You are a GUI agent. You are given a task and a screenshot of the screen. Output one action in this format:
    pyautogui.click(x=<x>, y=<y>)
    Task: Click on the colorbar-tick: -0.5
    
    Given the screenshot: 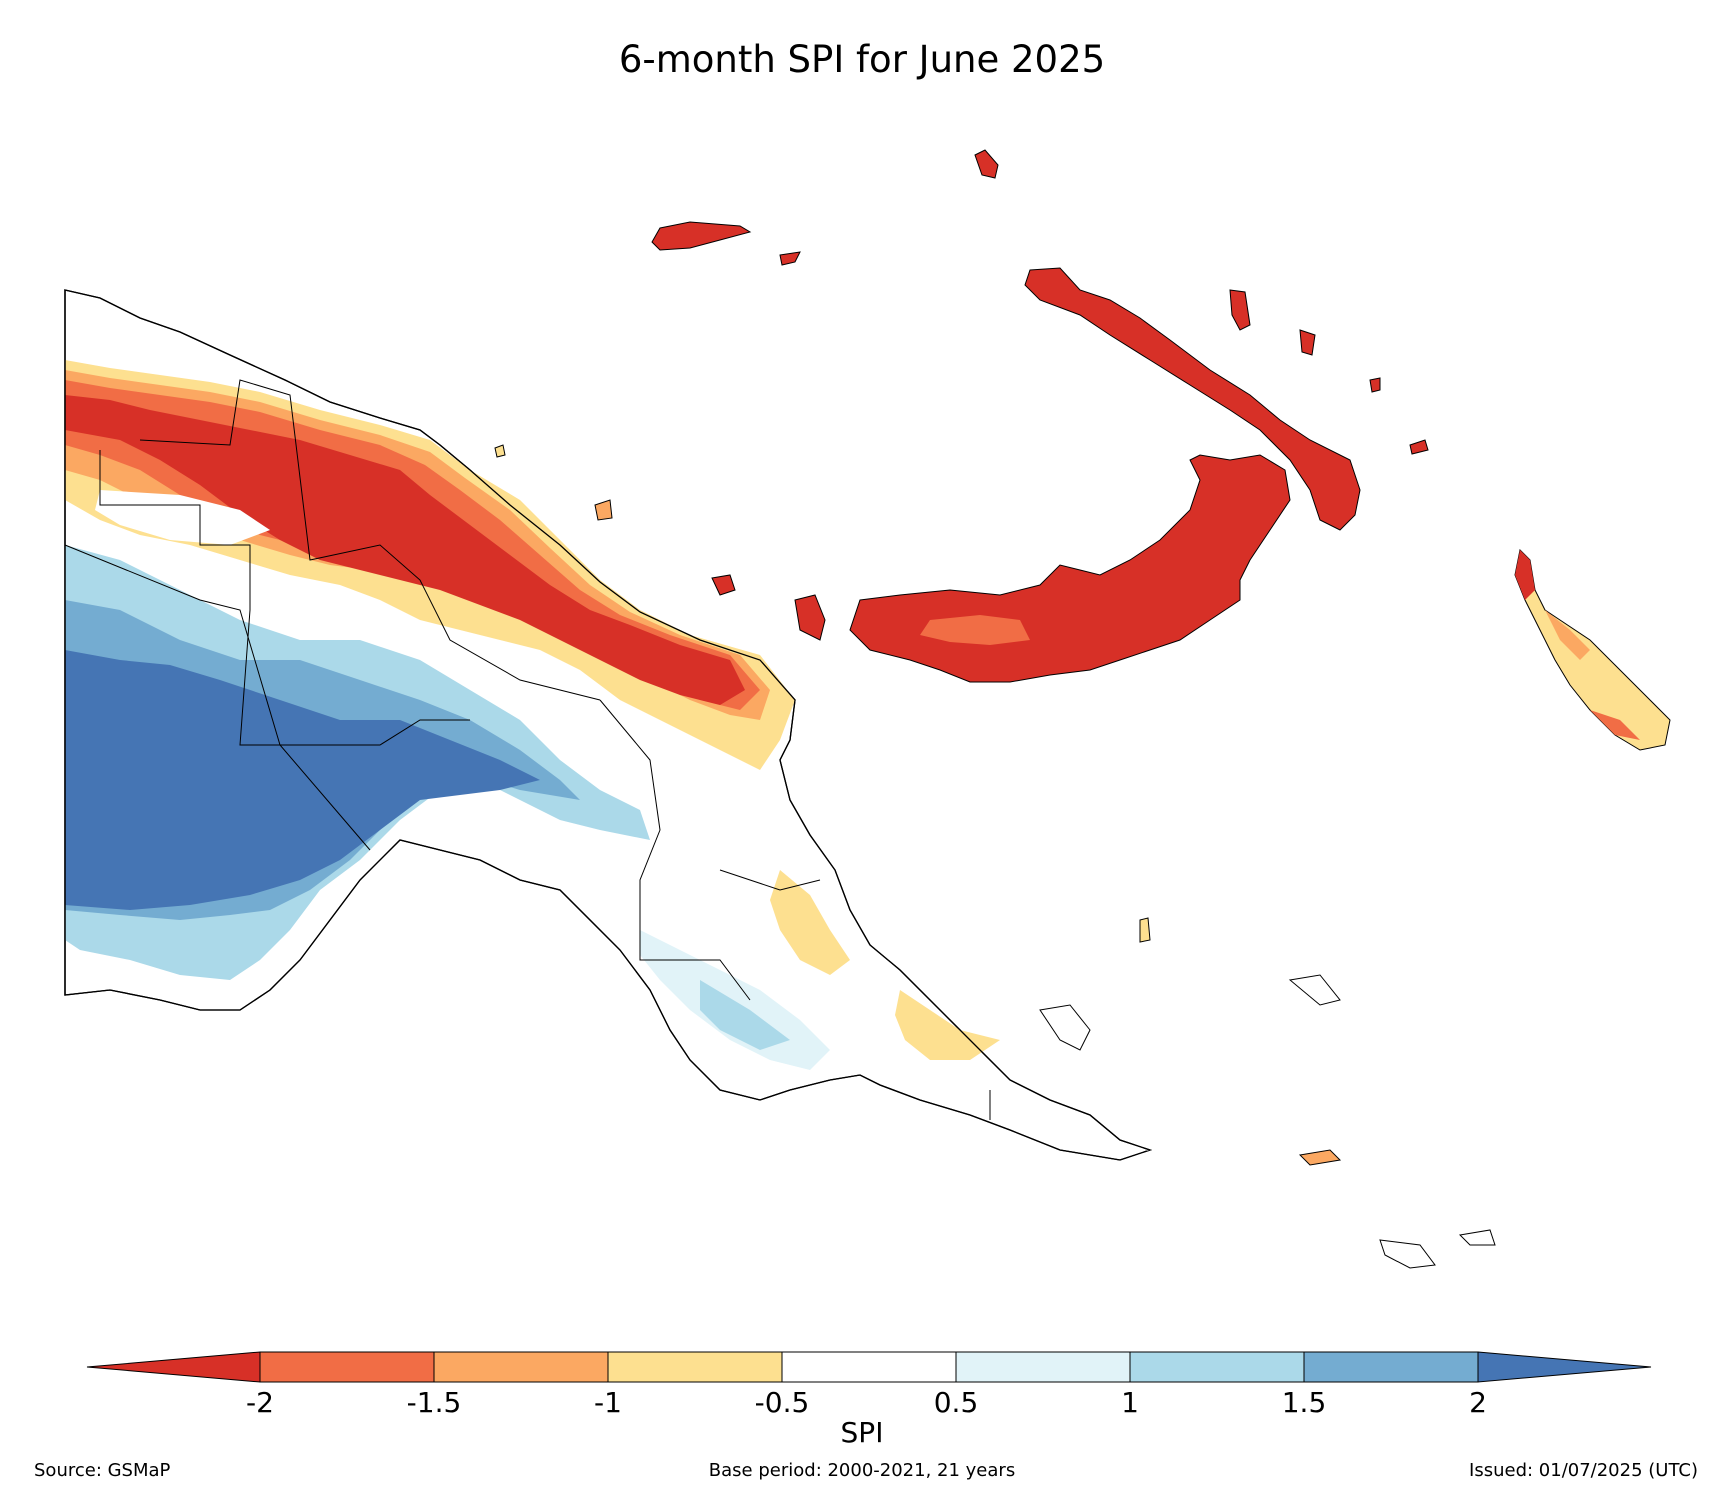 What is the action you would take?
    pyautogui.click(x=782, y=1402)
    